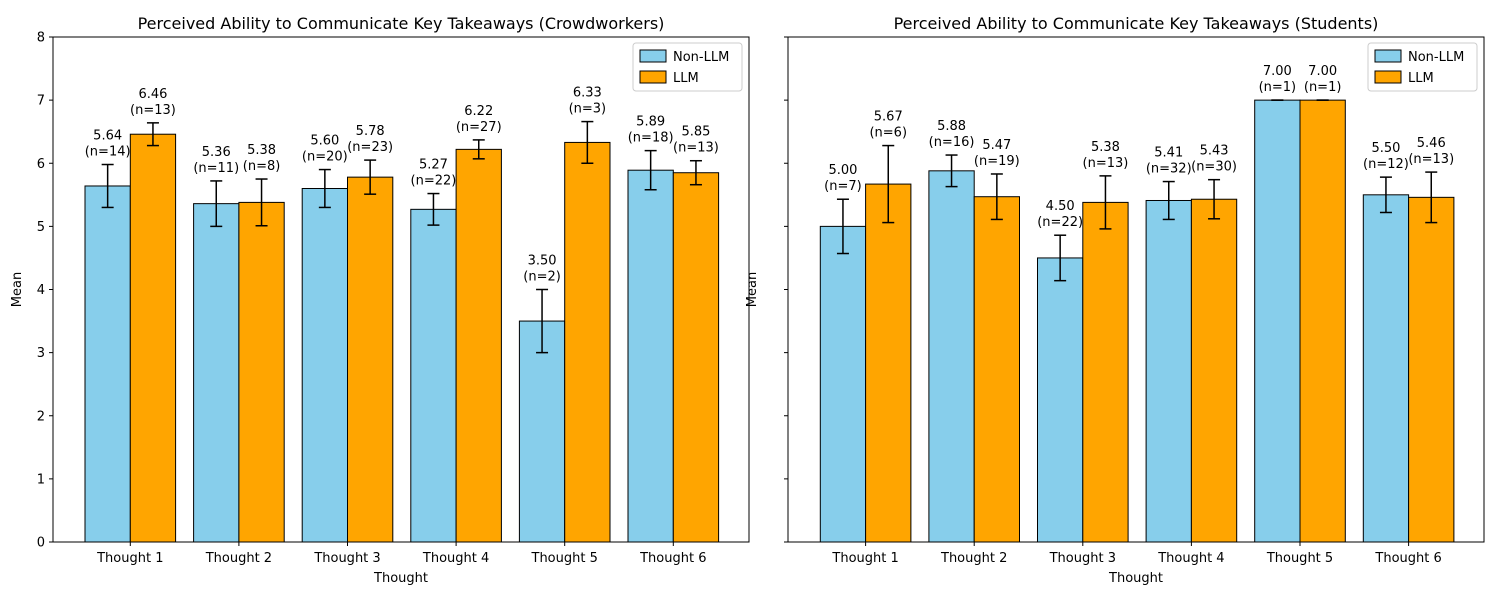 The image size is (1500, 600). Describe the element at coordinates (695, 132) in the screenshot. I see `data-label-value: 5.85` at that location.